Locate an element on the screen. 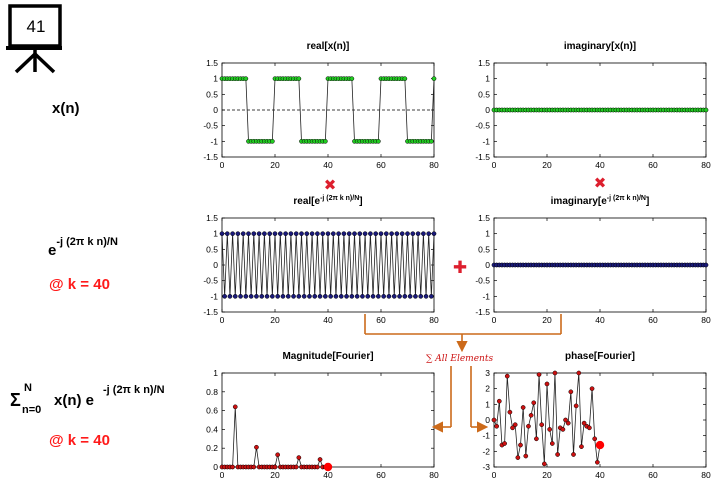 This screenshot has width=713, height=489. chart-title-text: real[e is located at coordinates (306, 201).